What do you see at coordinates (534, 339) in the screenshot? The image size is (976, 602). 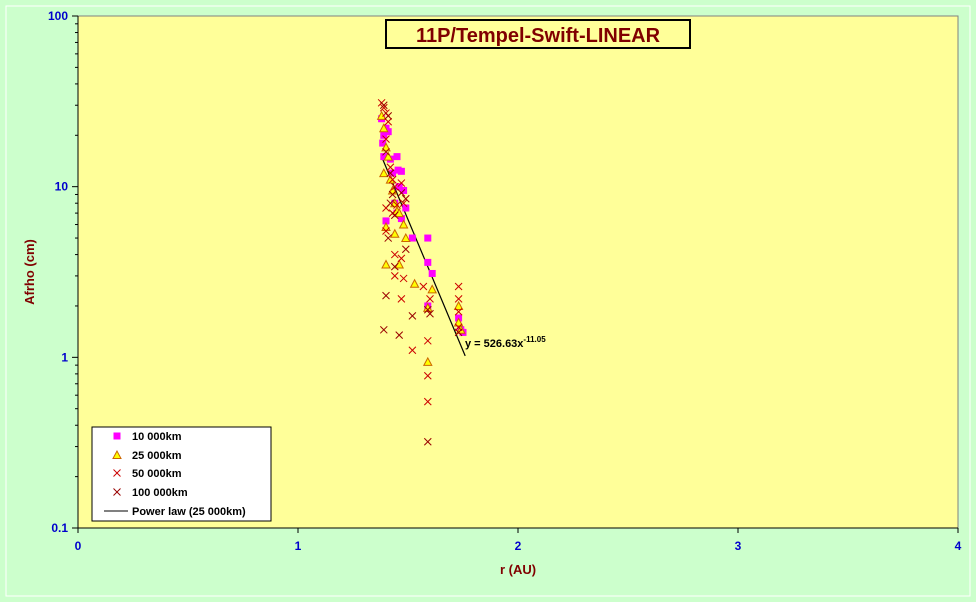 I see `fit-exponent-text: -11.05` at bounding box center [534, 339].